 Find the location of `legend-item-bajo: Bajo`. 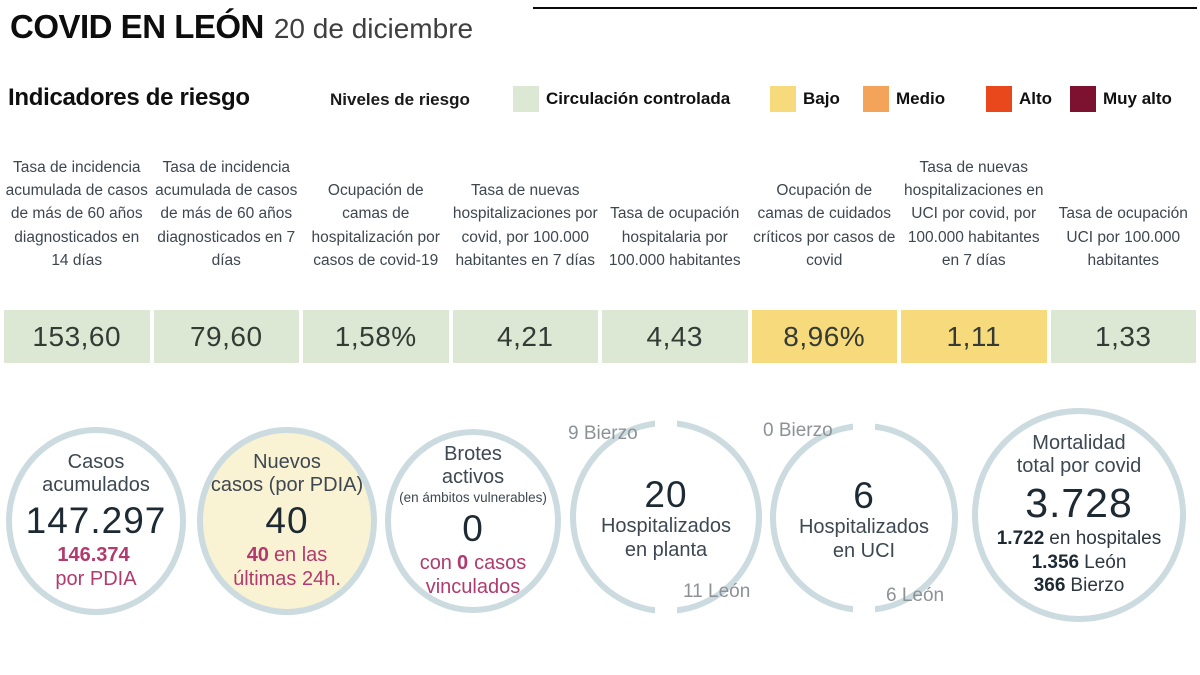

legend-item-bajo: Bajo is located at coordinates (805, 99).